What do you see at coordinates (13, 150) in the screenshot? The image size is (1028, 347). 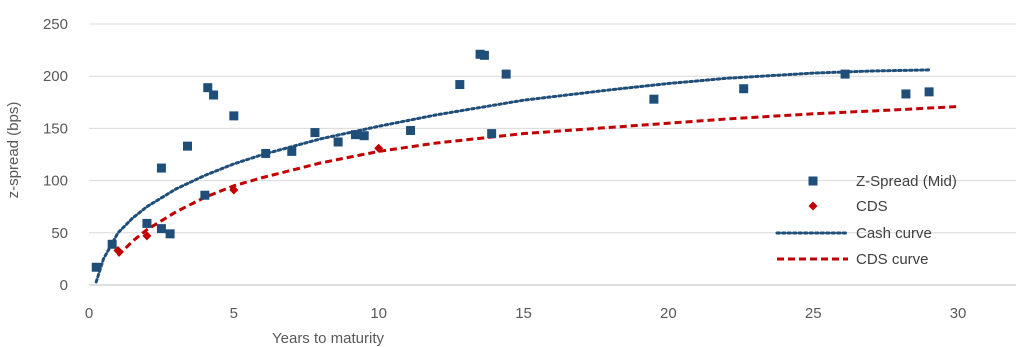 I see `y-axis-title: z-spread (bps)` at bounding box center [13, 150].